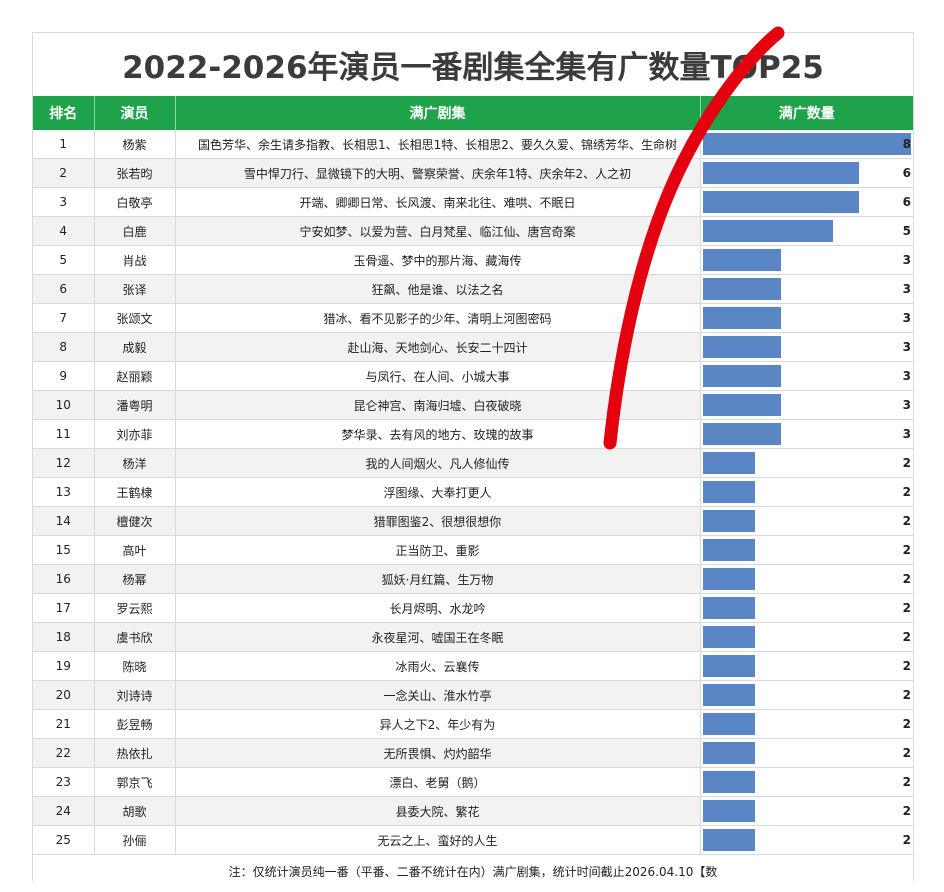 The image size is (944, 892). I want to click on rank-cell: 16, so click(64, 579).